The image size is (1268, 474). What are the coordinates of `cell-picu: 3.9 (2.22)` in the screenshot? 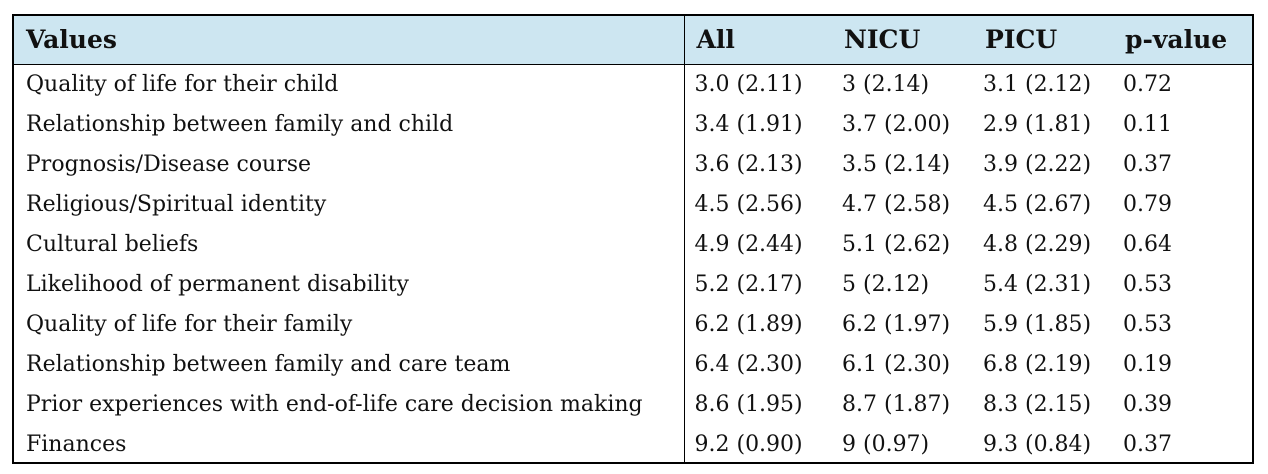 It's located at (1037, 164).